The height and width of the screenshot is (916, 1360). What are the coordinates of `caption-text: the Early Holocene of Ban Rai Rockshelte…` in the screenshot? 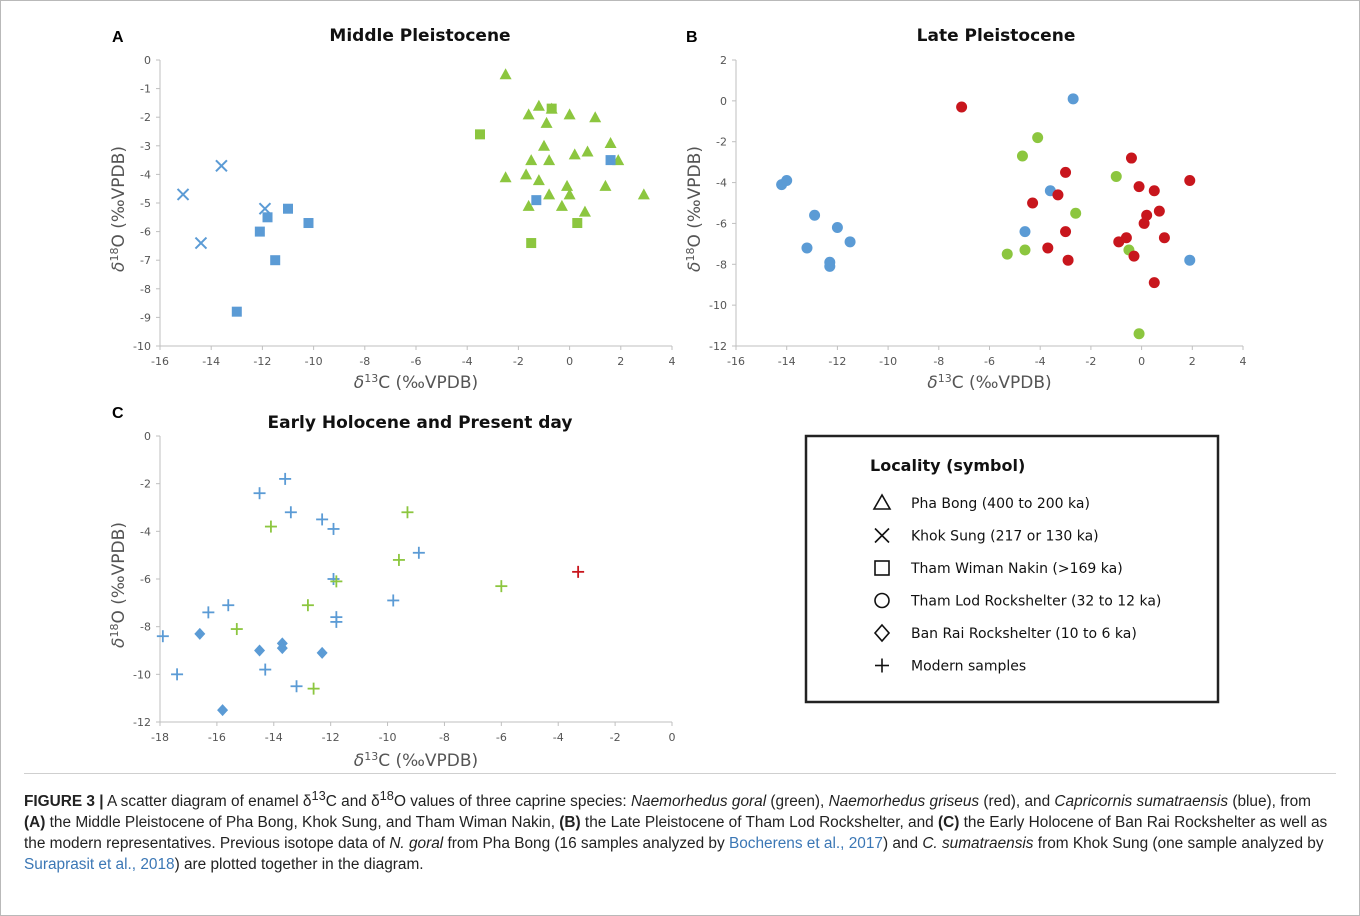 It's located at (676, 833).